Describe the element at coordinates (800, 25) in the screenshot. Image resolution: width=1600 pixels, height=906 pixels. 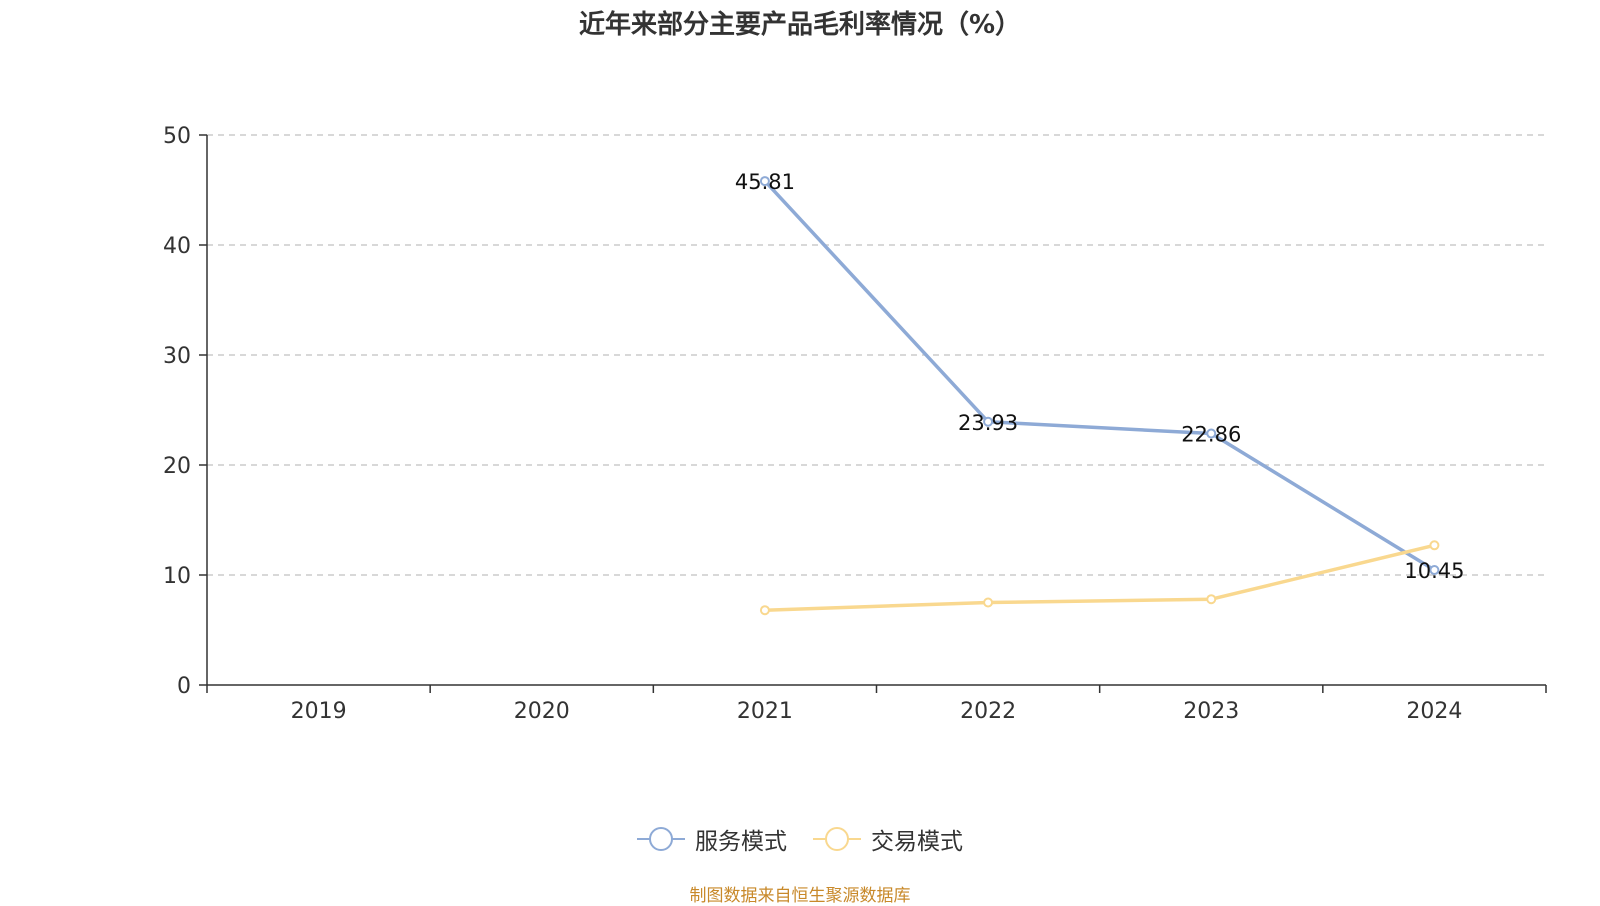
I see `chart-title: 近年来部分主要产品毛利率情况（%）` at that location.